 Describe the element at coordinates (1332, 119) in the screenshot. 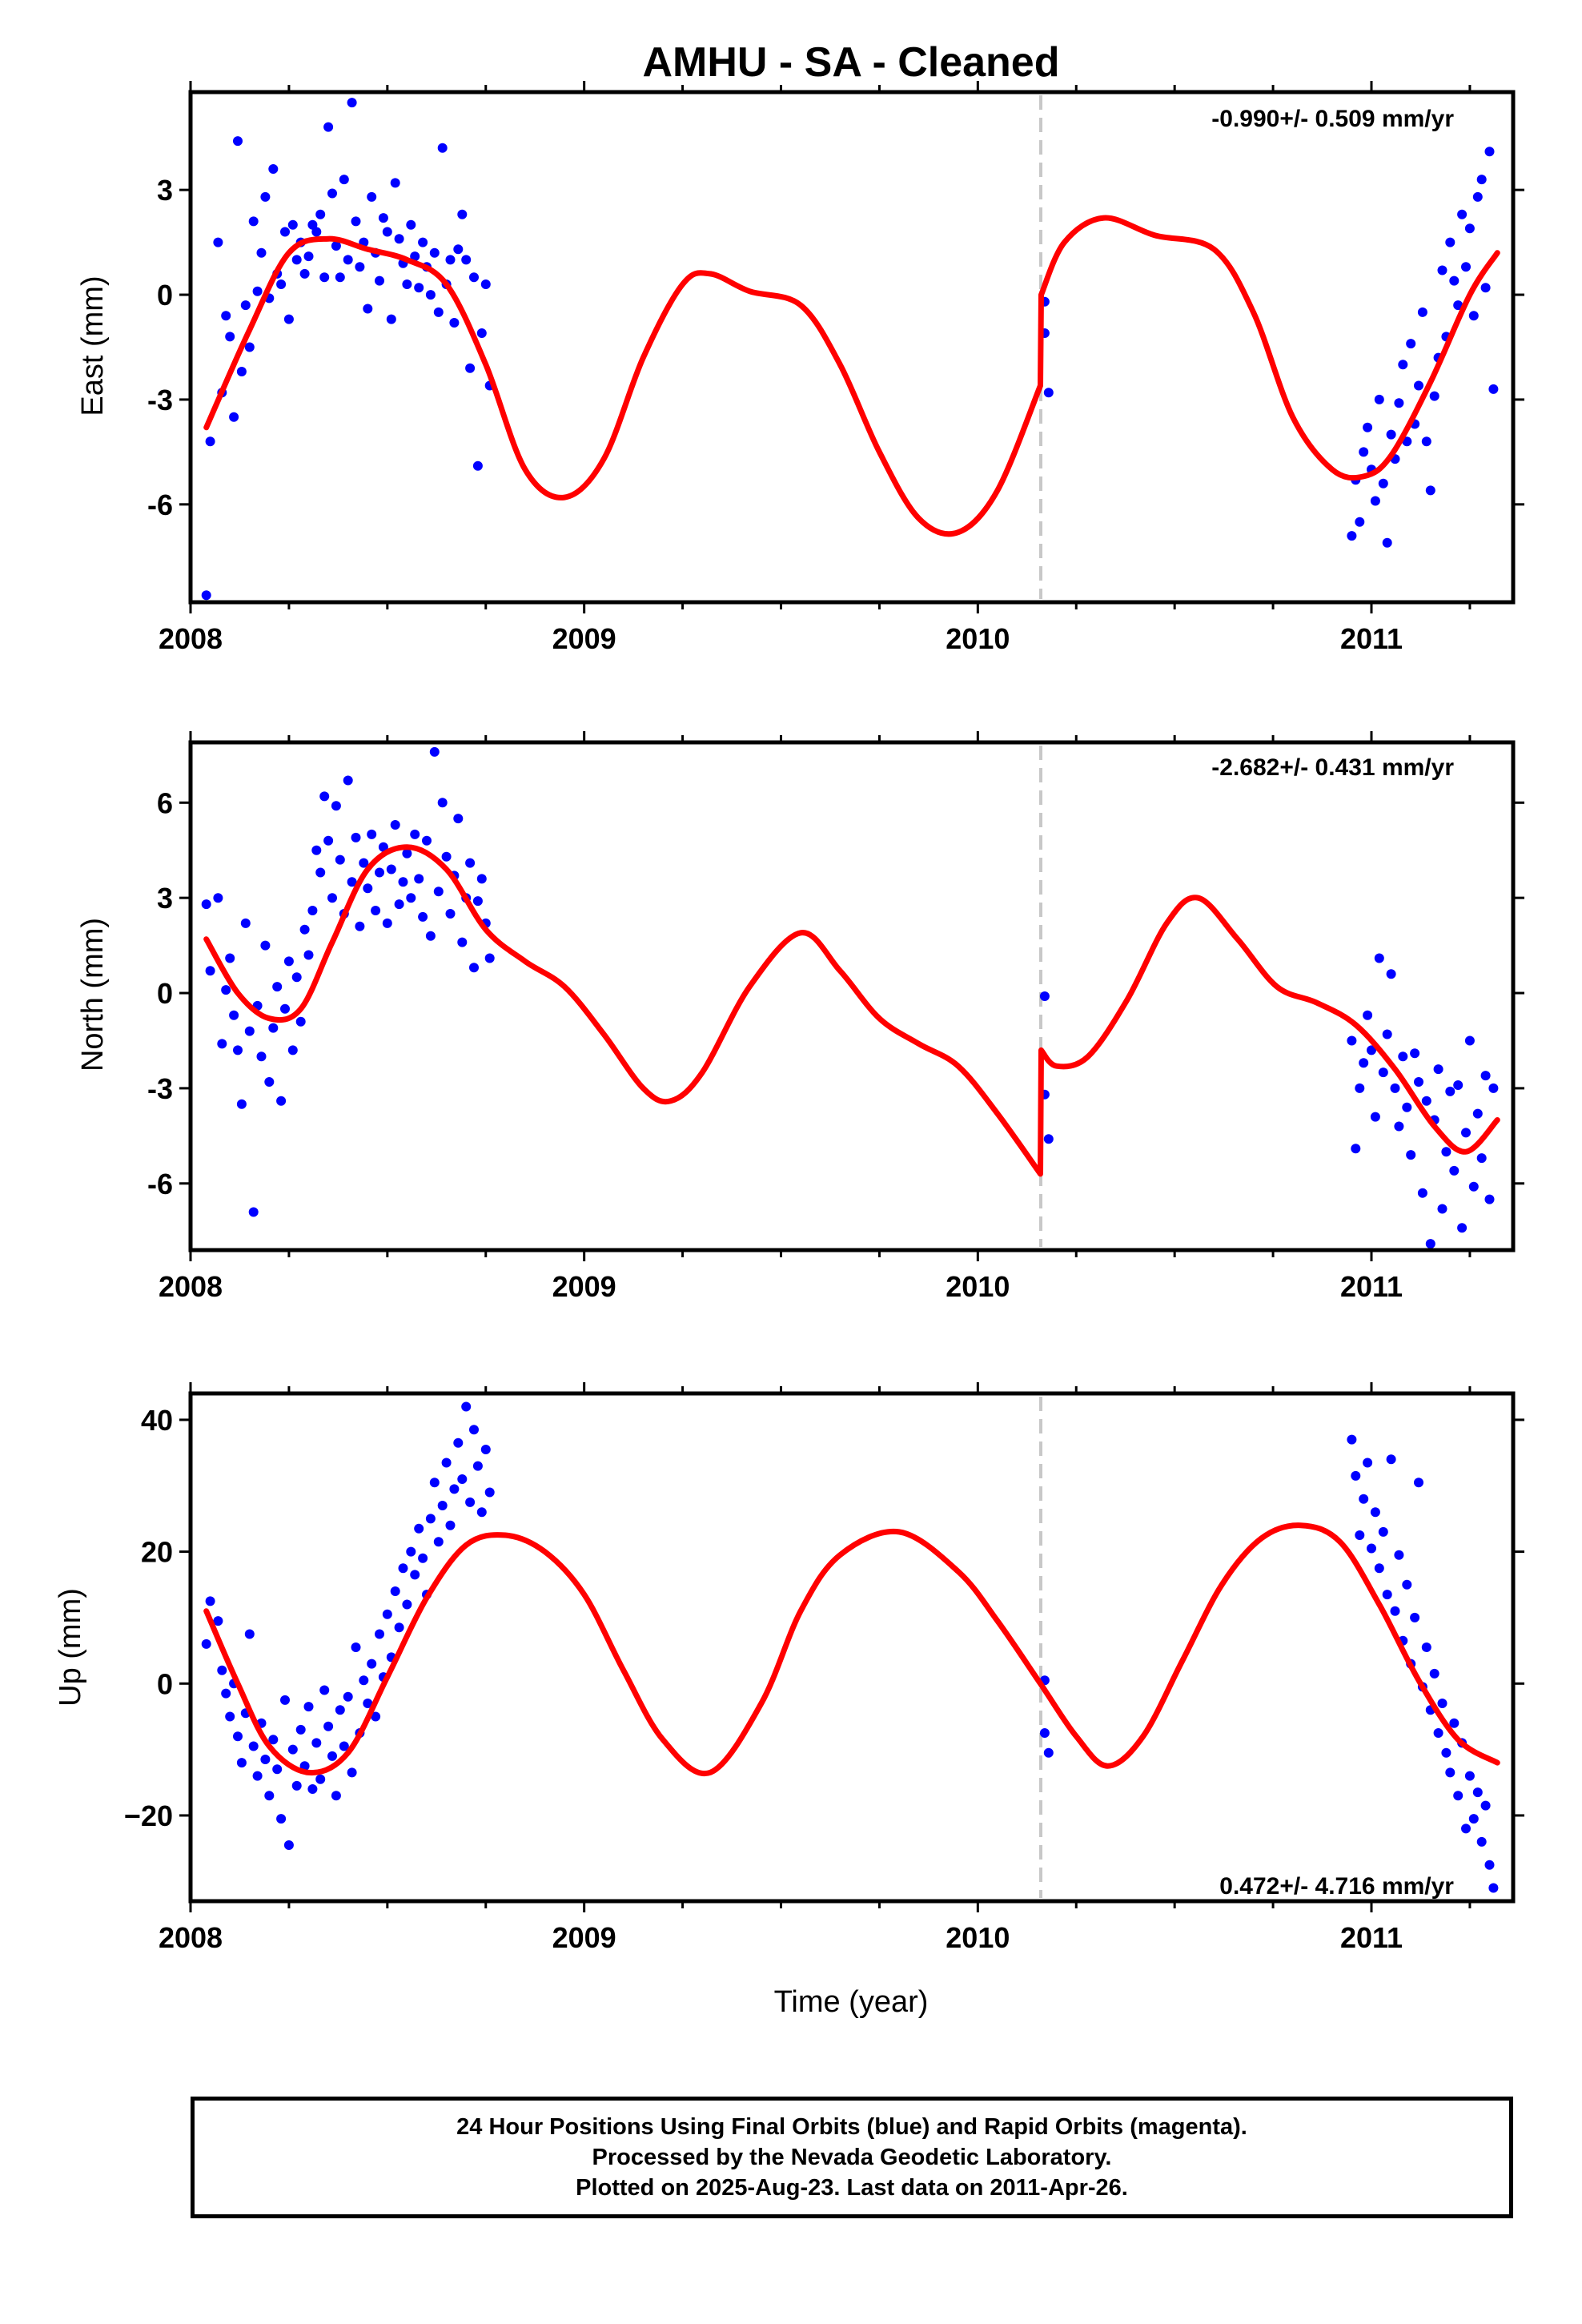

I see `rate-label-east: -0.990+/- 0.509 mm/yr` at that location.